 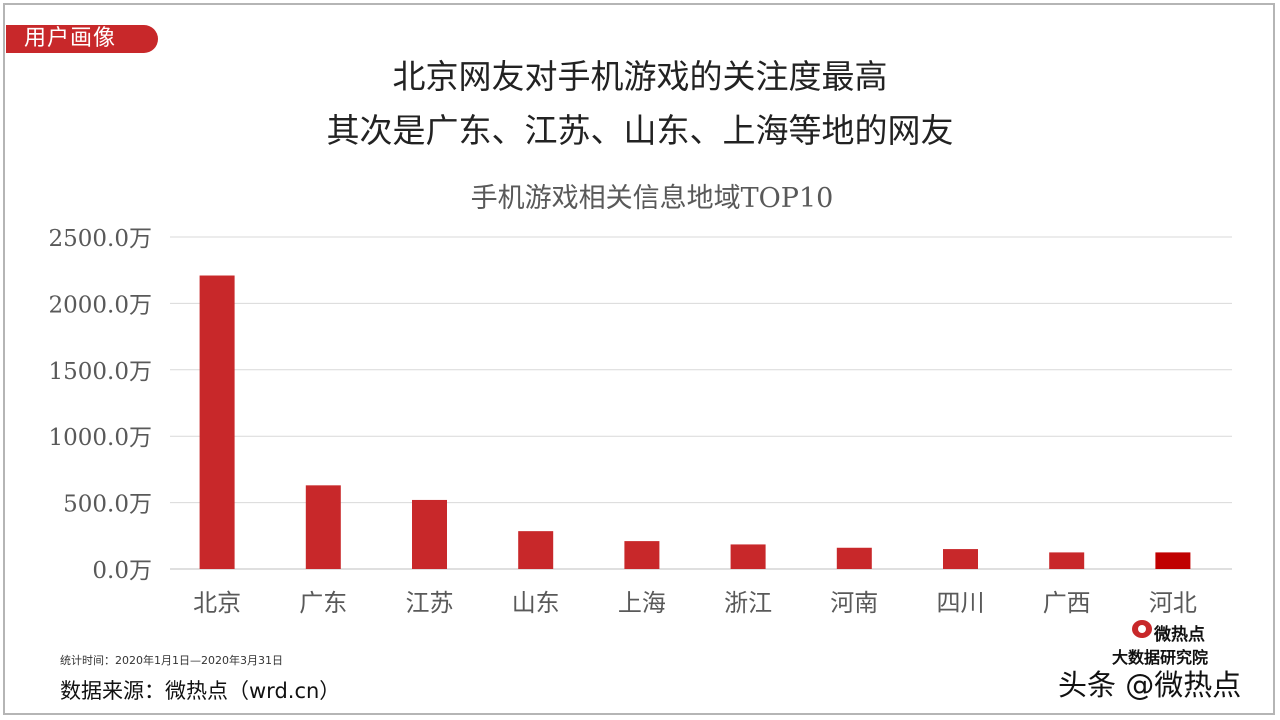 What do you see at coordinates (1150, 685) in the screenshot?
I see `watermark: 头条 @微热点` at bounding box center [1150, 685].